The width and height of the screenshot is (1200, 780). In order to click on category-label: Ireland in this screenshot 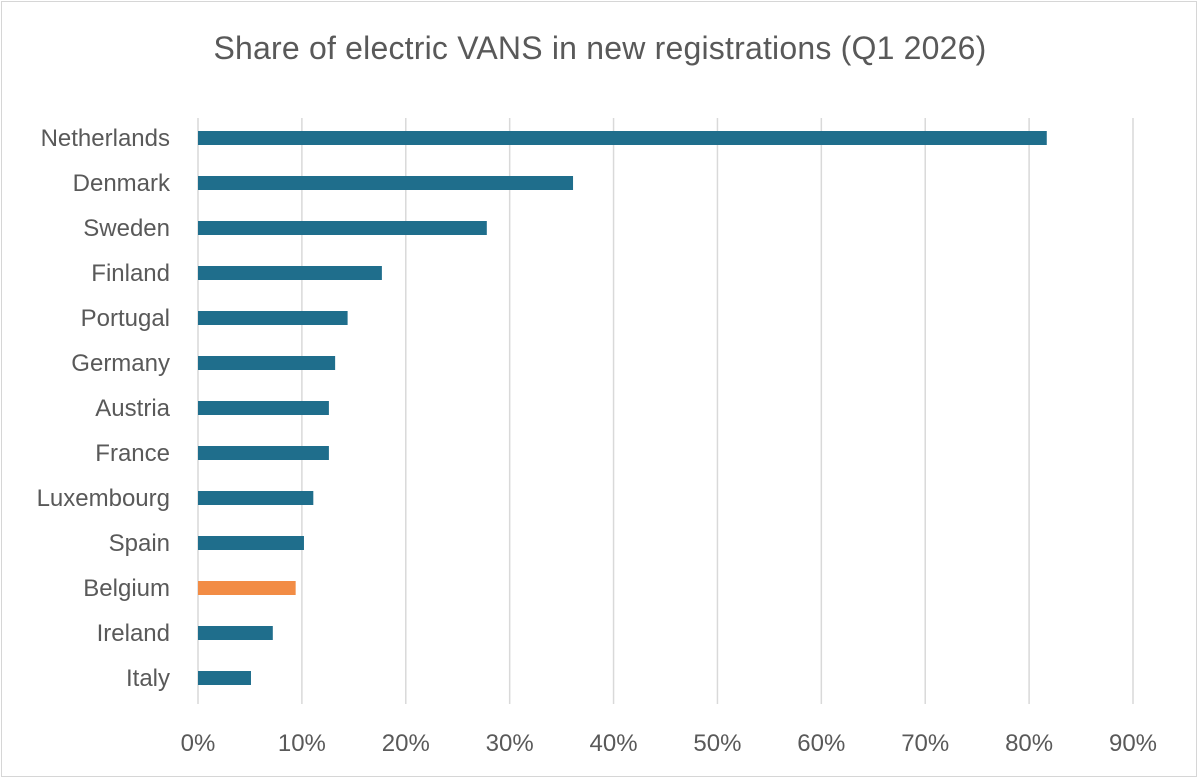, I will do `click(133, 633)`.